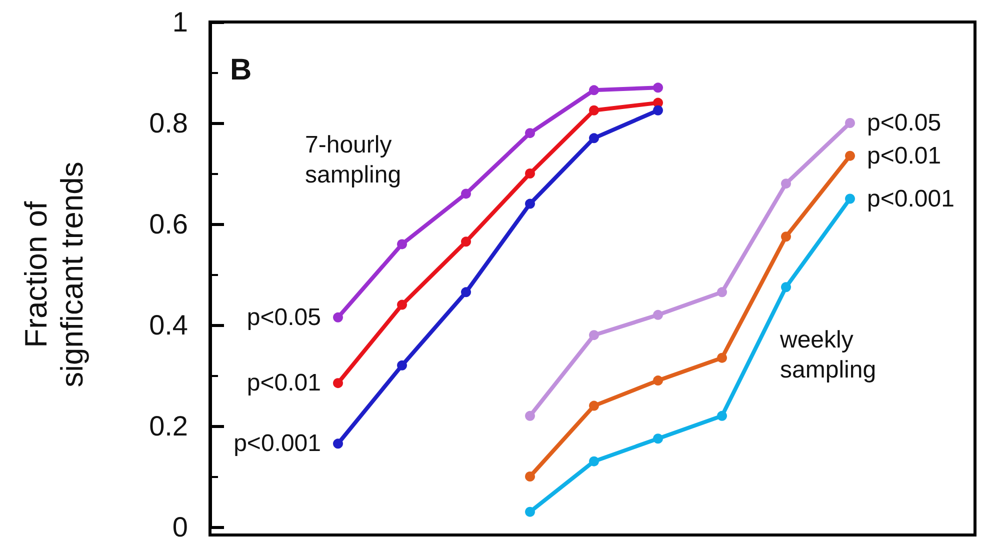 The width and height of the screenshot is (984, 541). I want to click on y-tick-label: 0.6, so click(168, 224).